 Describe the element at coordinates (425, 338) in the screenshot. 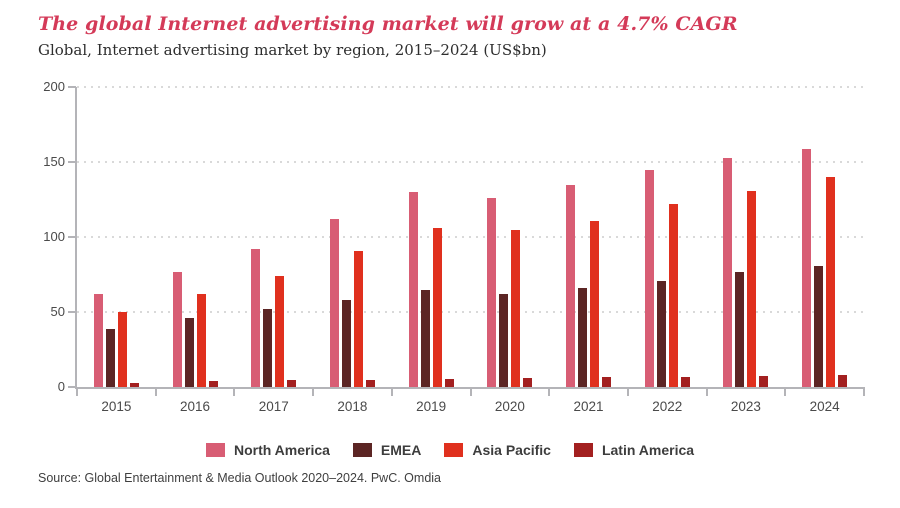

I see `bar-emea-2019` at that location.